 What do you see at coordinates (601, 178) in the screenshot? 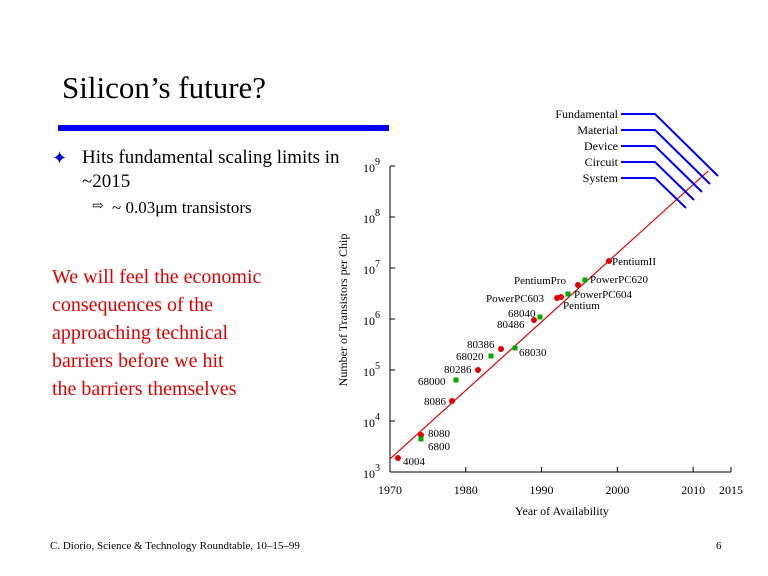
I see `limit-label: System` at bounding box center [601, 178].